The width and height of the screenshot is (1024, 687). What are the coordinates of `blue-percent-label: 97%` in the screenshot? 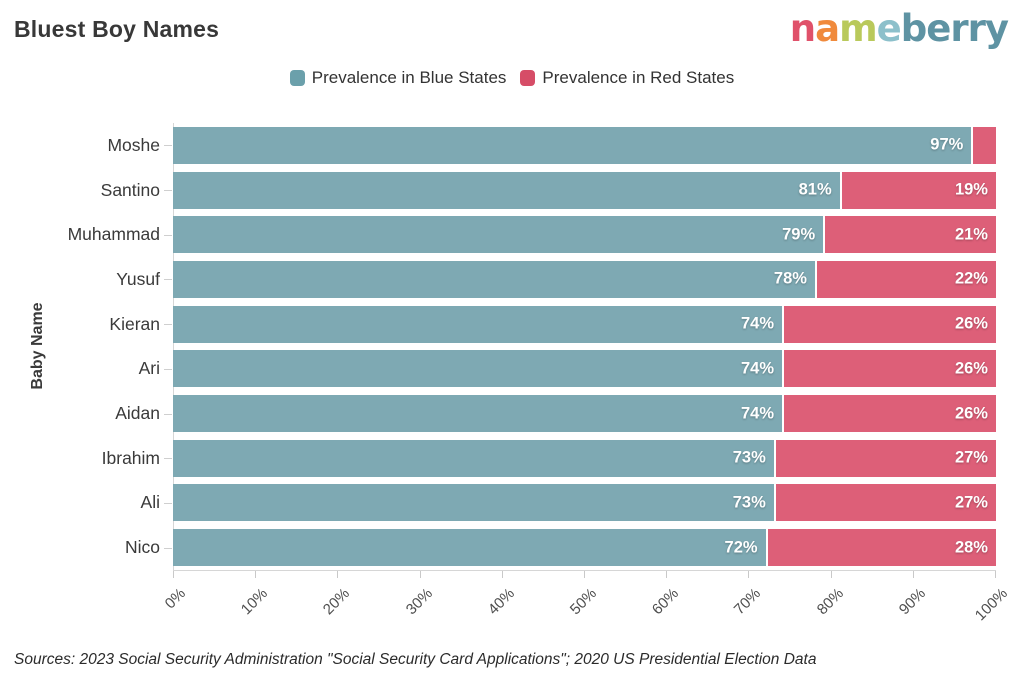 It's located at (947, 144).